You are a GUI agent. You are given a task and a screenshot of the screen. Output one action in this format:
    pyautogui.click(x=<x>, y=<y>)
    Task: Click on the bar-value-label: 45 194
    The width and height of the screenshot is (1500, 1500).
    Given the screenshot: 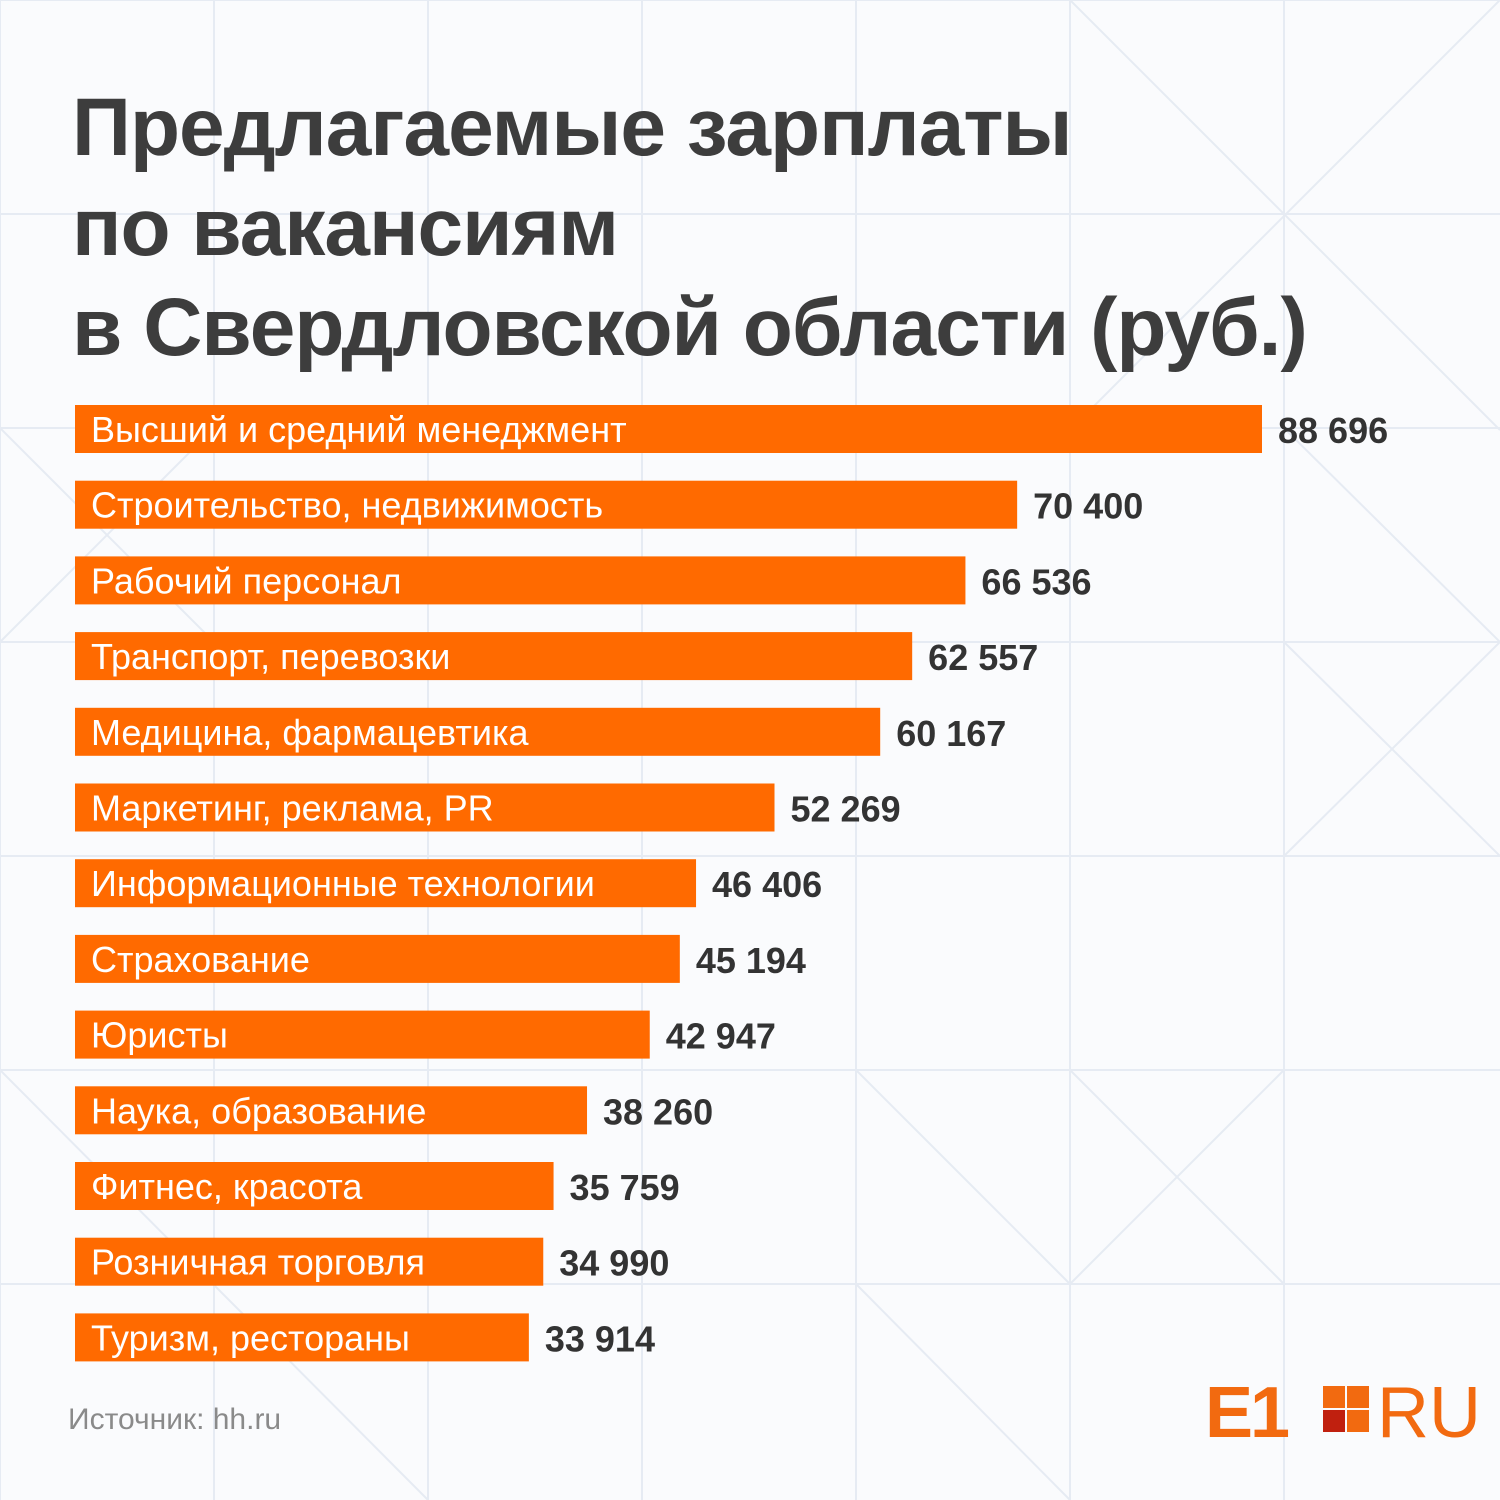 What is the action you would take?
    pyautogui.click(x=751, y=960)
    